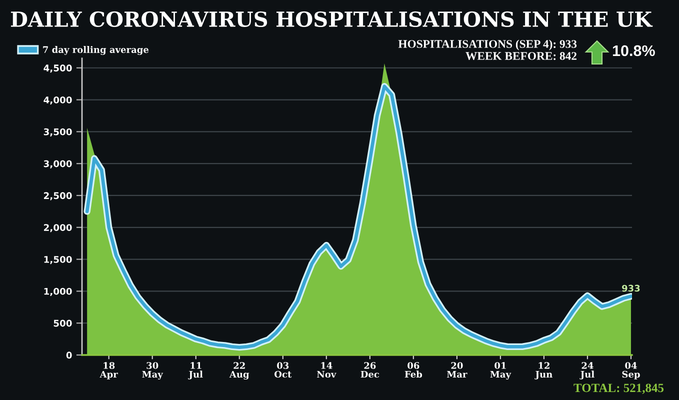 The width and height of the screenshot is (679, 400). I want to click on y-tick-label: 0, so click(69, 355).